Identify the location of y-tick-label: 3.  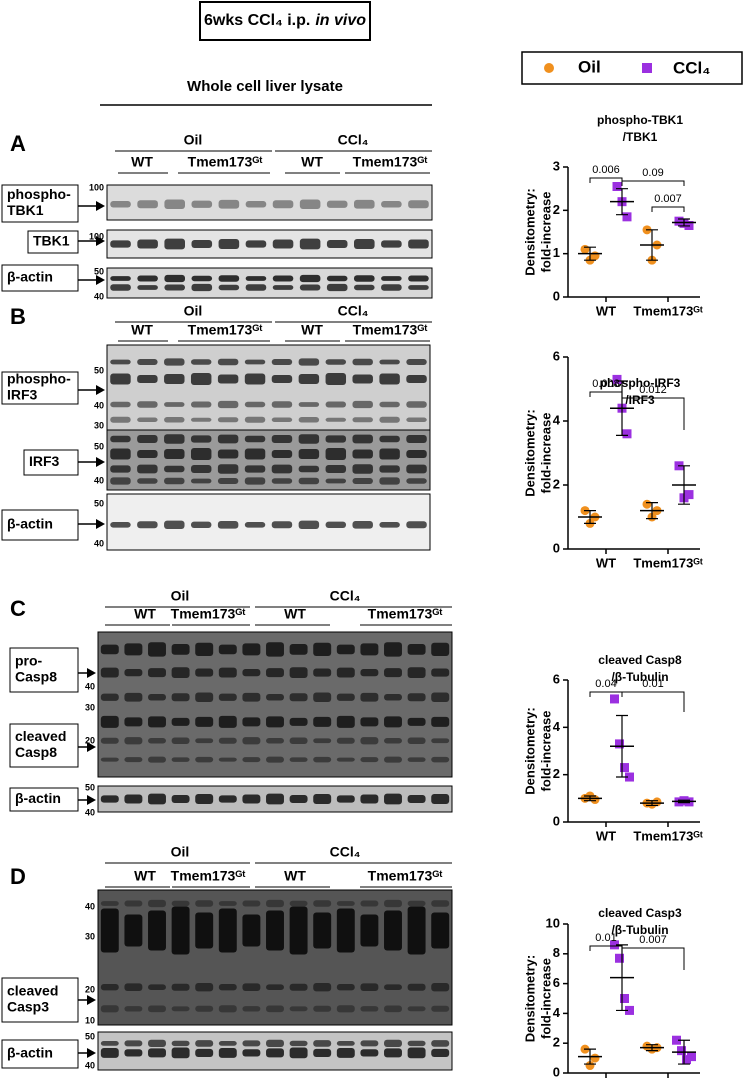
(556, 165).